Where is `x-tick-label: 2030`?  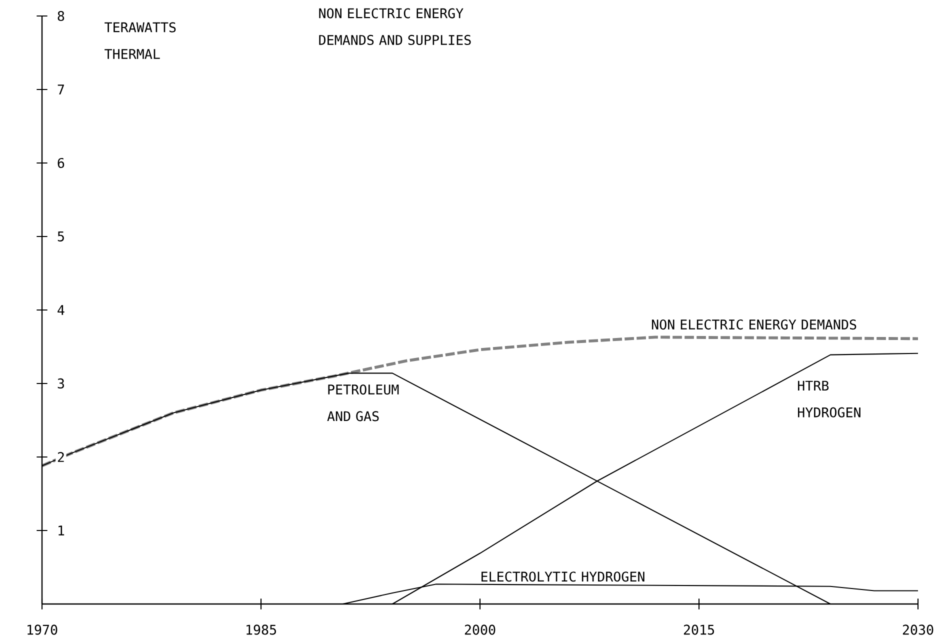 x-tick-label: 2030 is located at coordinates (918, 629).